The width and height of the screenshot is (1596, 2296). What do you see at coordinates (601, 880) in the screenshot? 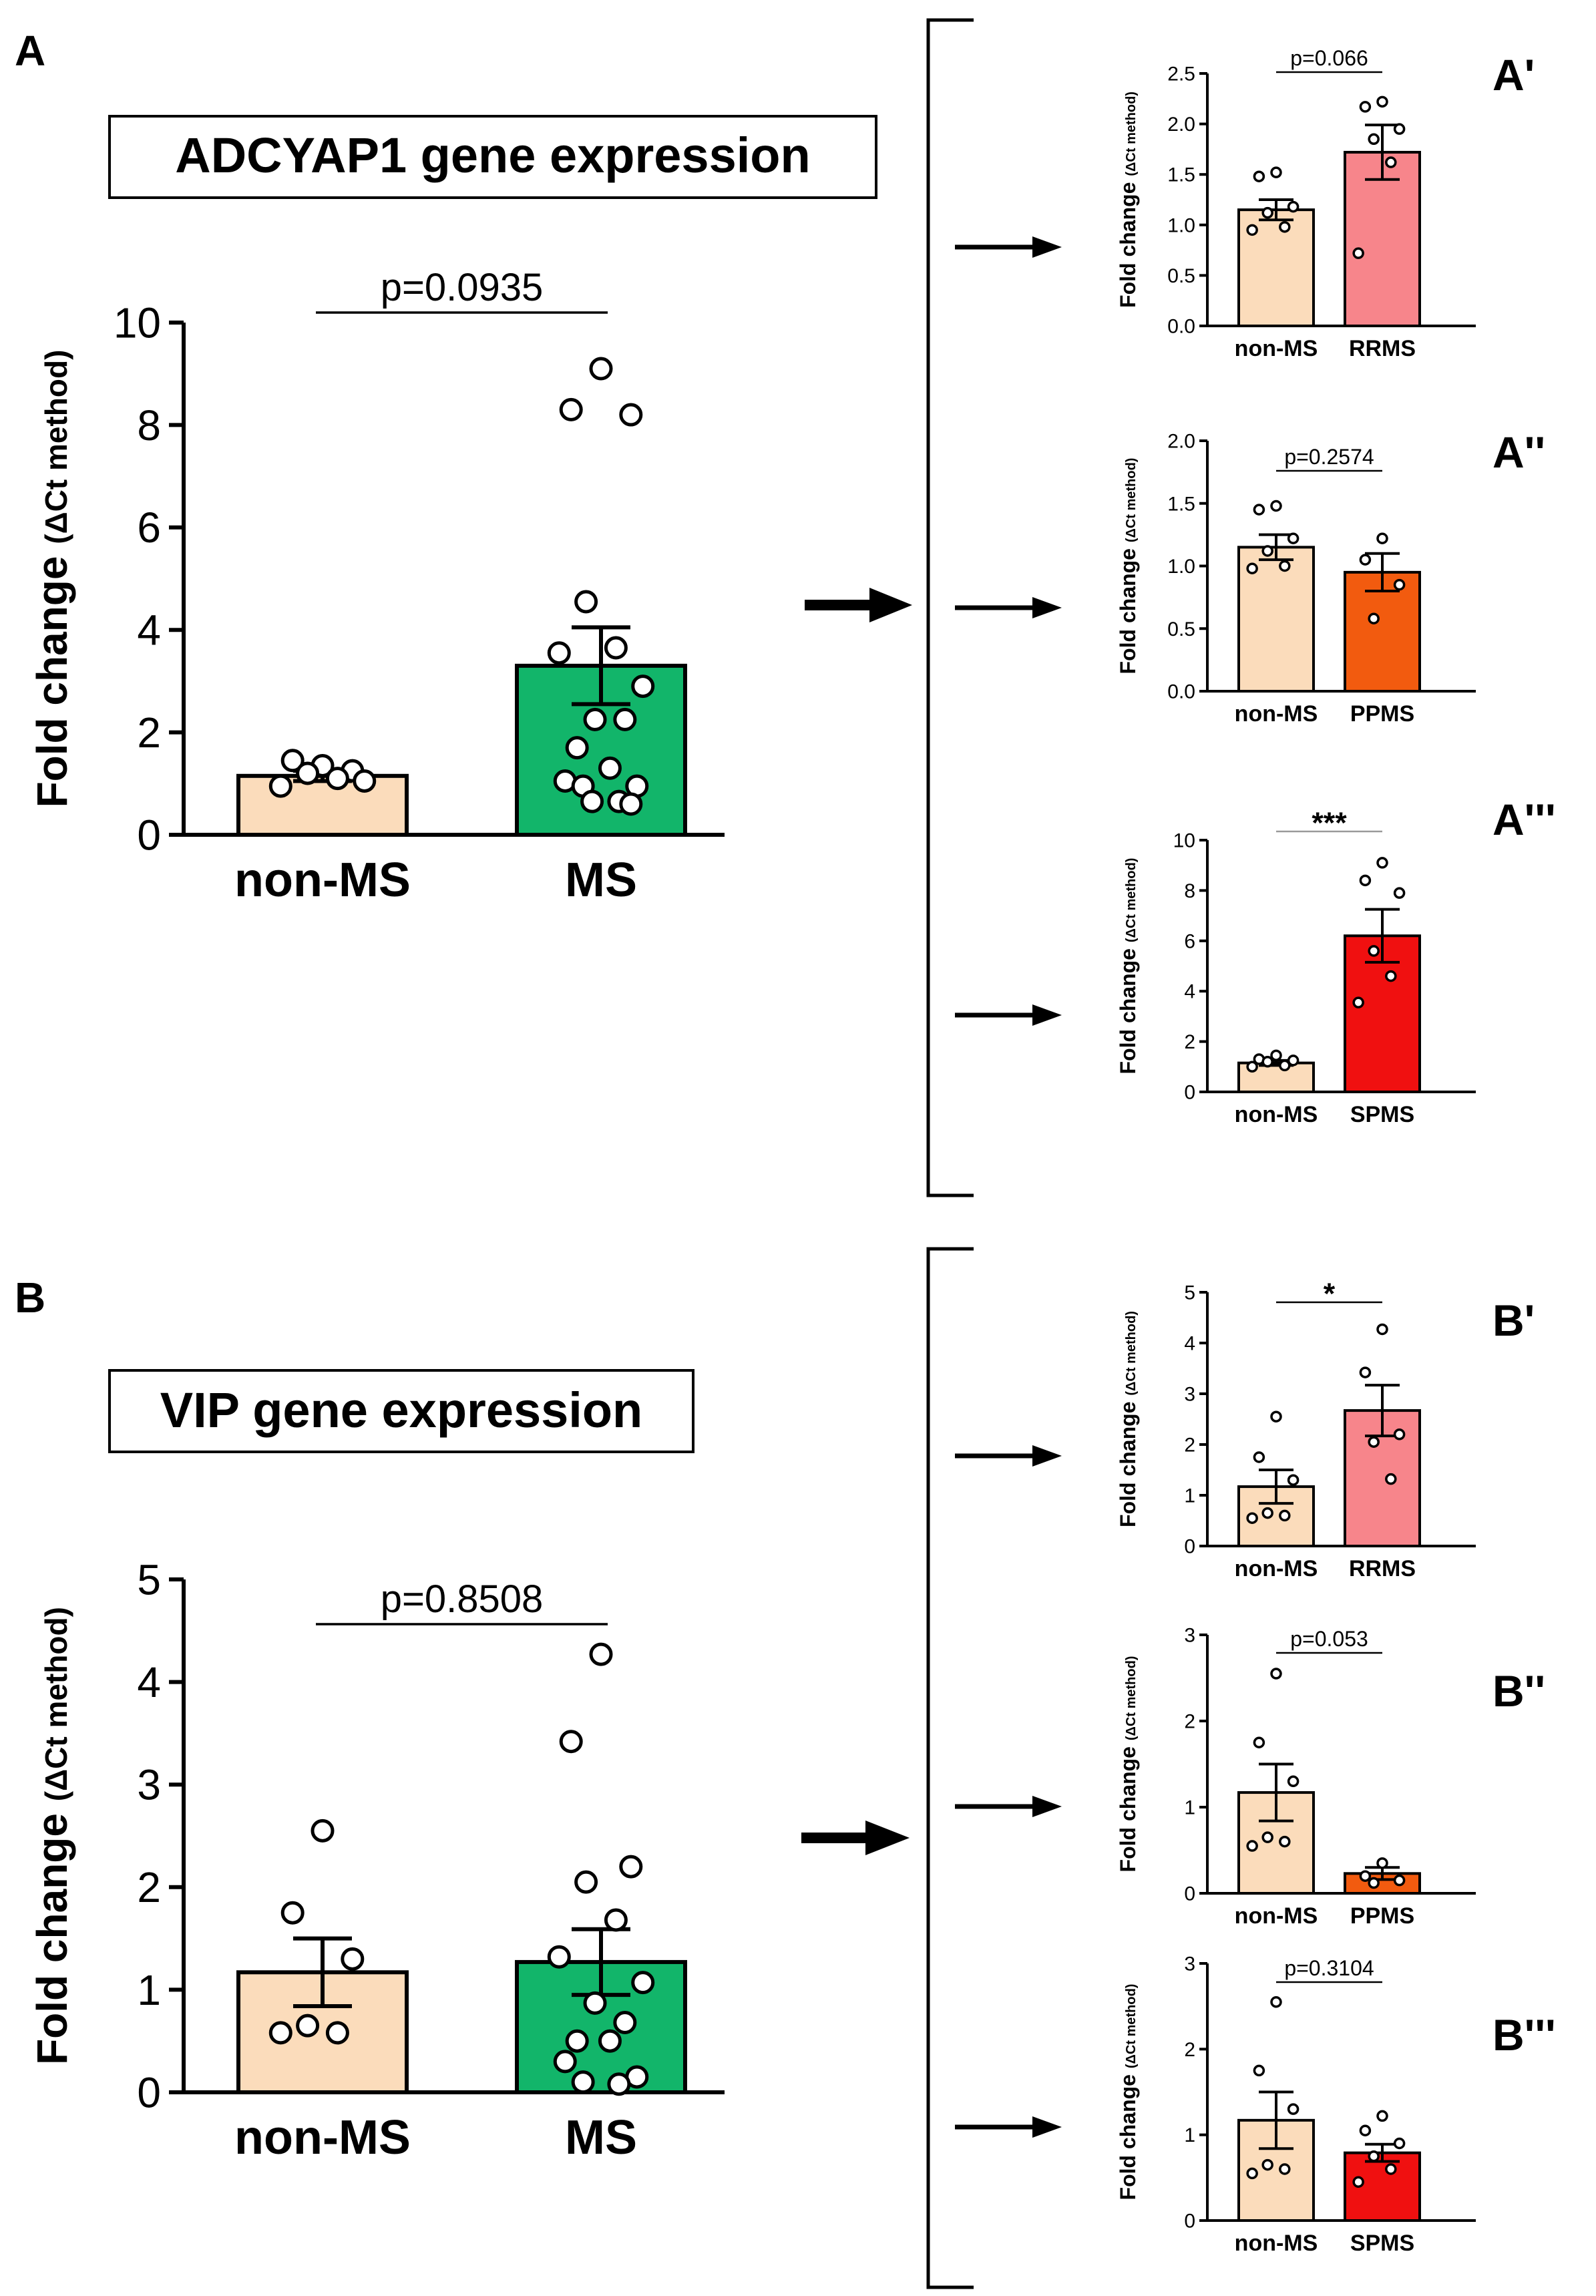
I see `category-label-ms: MS` at bounding box center [601, 880].